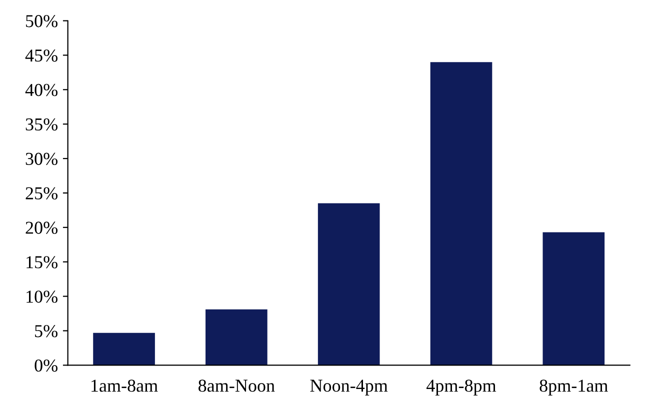 The width and height of the screenshot is (646, 415). What do you see at coordinates (349, 388) in the screenshot?
I see `x-tick-label: Noon-4pm` at bounding box center [349, 388].